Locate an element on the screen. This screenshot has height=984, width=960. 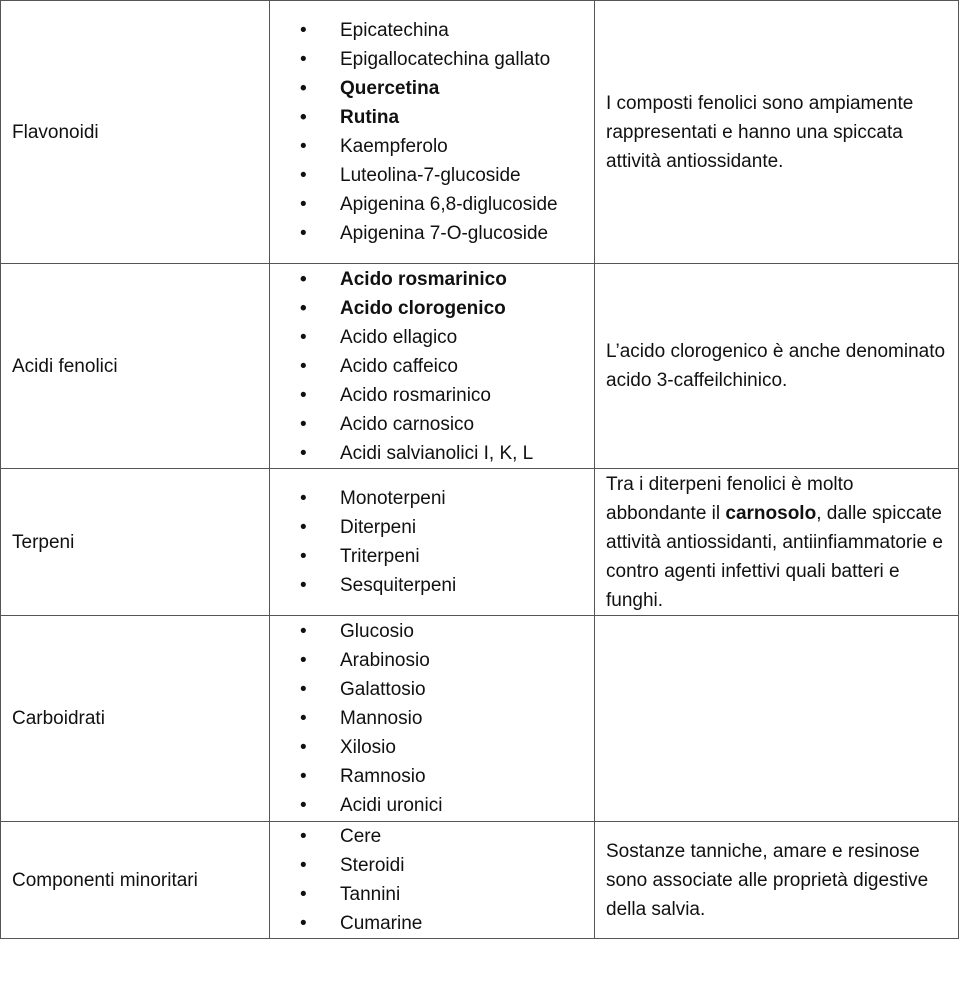
note-text: carnosolo is located at coordinates (771, 513).